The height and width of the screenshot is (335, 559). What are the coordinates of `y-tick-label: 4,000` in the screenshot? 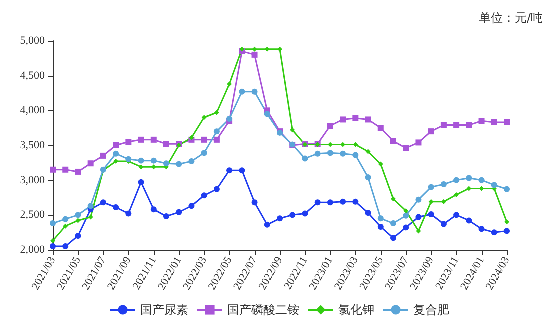 It's located at (33, 110).